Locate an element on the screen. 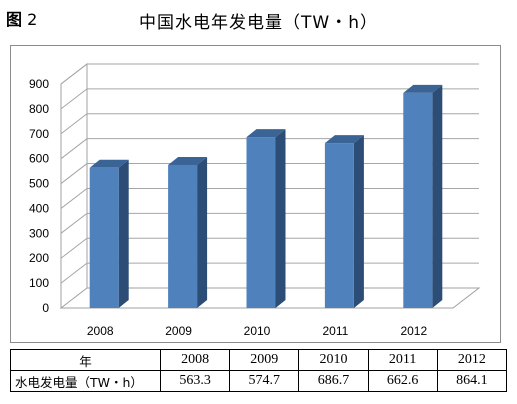 The image size is (517, 404). figure-label: 图 2 is located at coordinates (21, 18).